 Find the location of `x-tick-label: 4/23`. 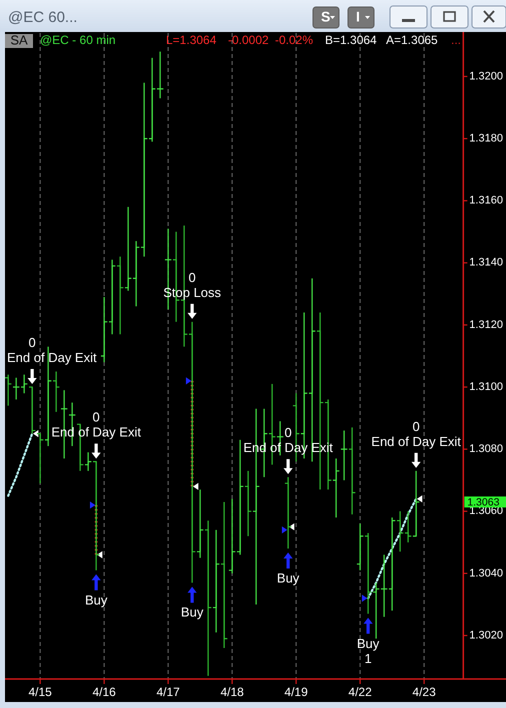

x-tick-label: 4/23 is located at coordinates (424, 692).